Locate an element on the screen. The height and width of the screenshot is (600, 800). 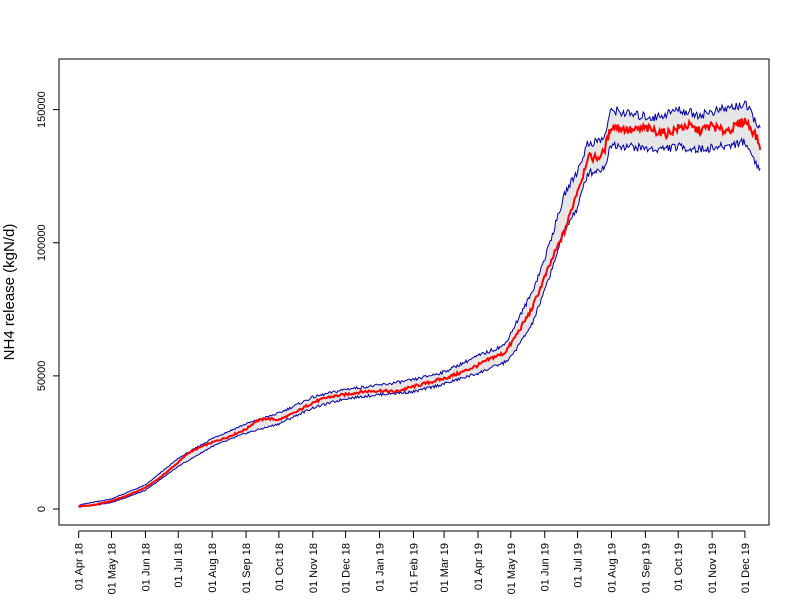
x-tick-label: 01 Oct 18 is located at coordinates (280, 567).